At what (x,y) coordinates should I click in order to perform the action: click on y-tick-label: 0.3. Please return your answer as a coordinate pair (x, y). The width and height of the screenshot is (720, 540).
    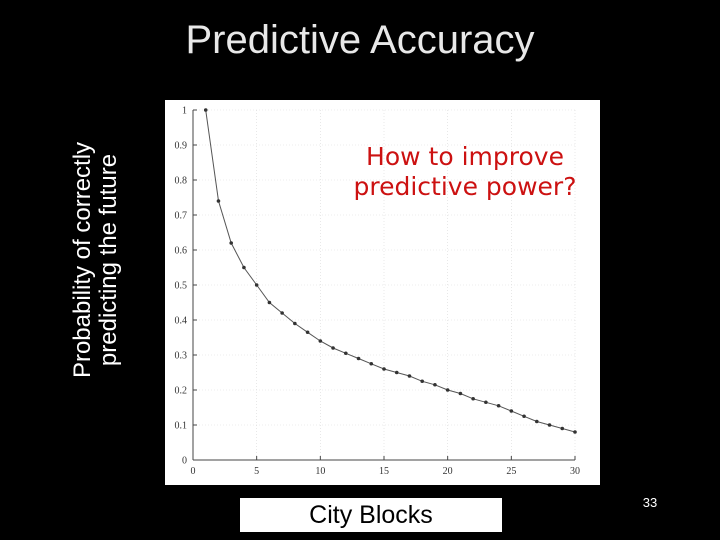
    Looking at the image, I should click on (181, 356).